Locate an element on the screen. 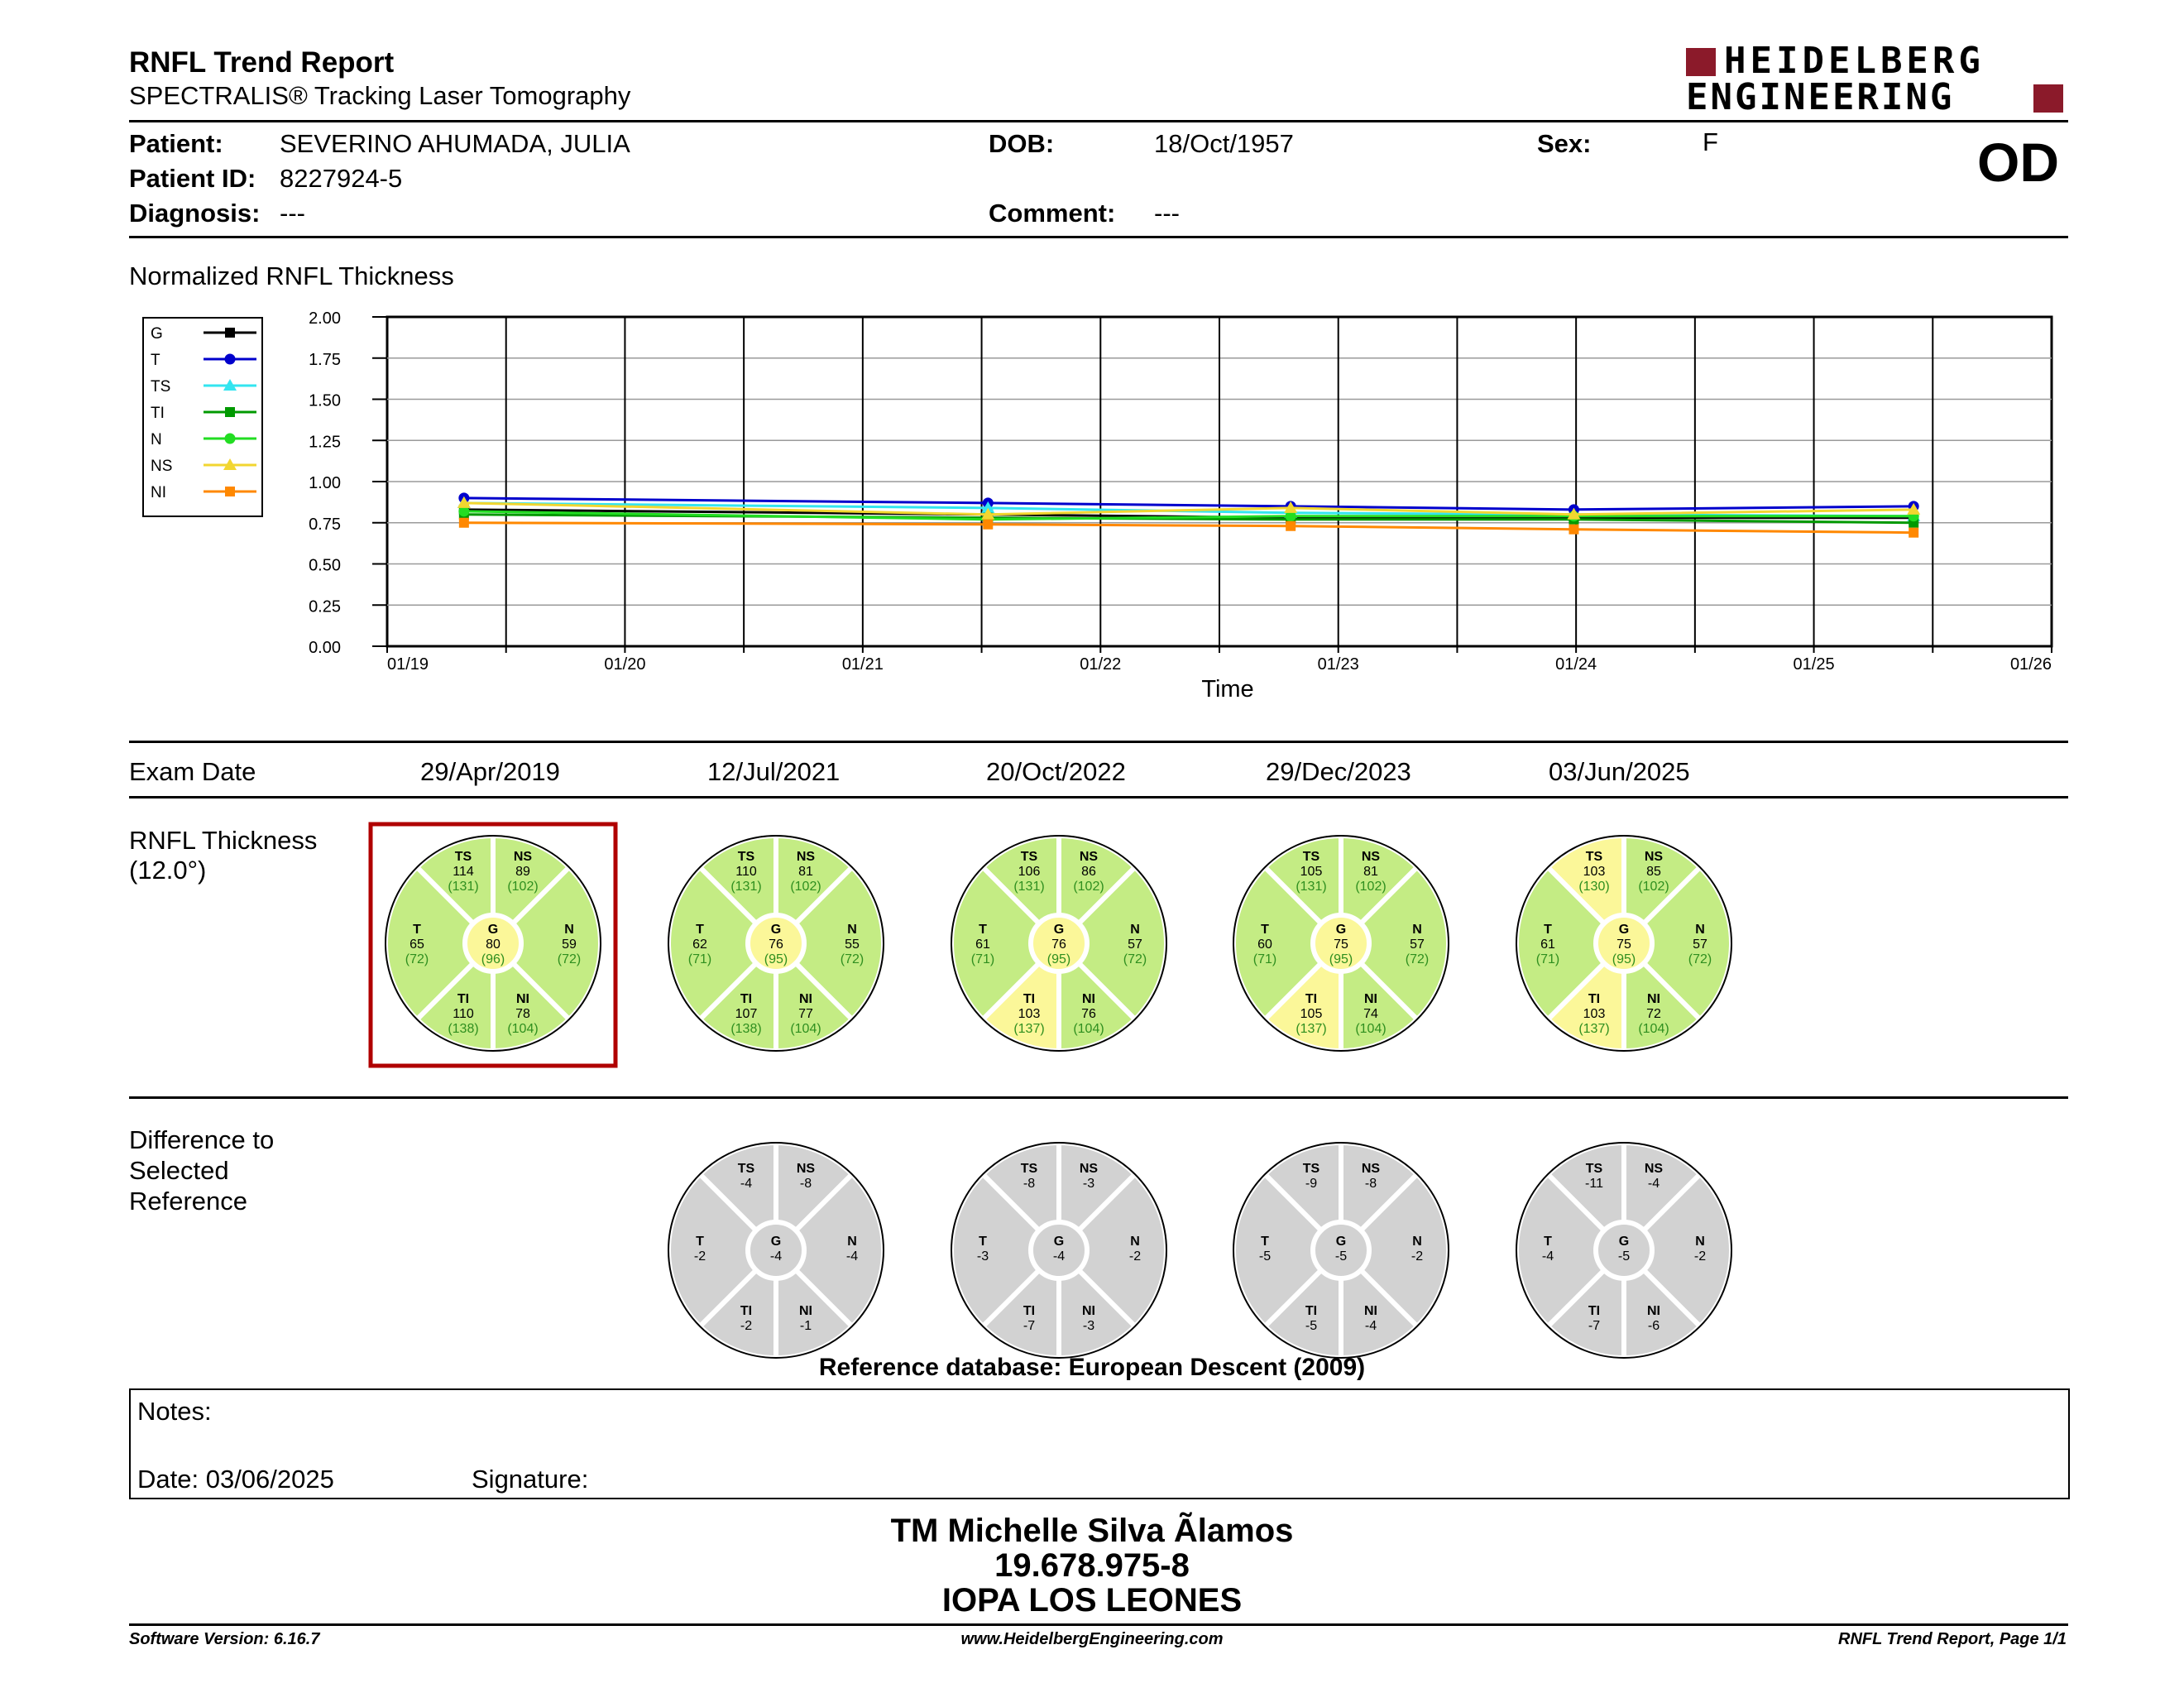  heidelberg-logo: HEIDELBERG ENGINEERING is located at coordinates (1876, 81).